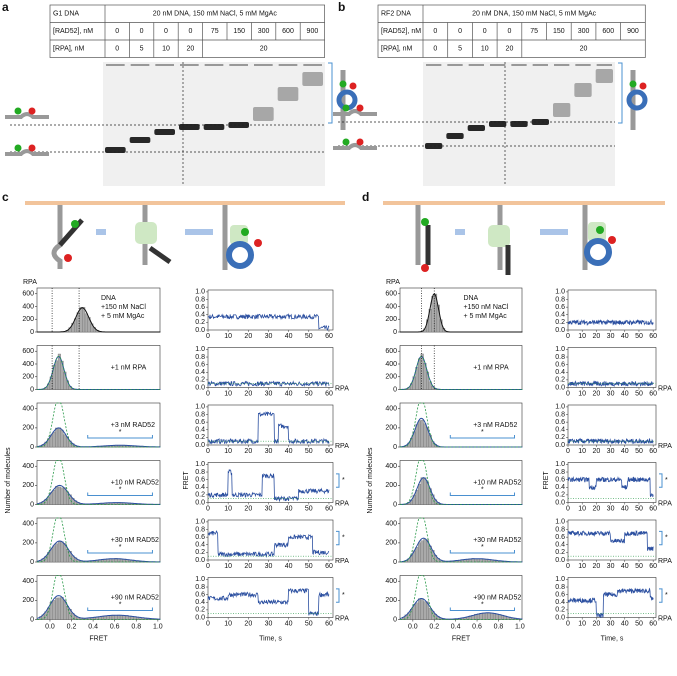  What do you see at coordinates (5, 197) in the screenshot?
I see `panel-label: c` at bounding box center [5, 197].